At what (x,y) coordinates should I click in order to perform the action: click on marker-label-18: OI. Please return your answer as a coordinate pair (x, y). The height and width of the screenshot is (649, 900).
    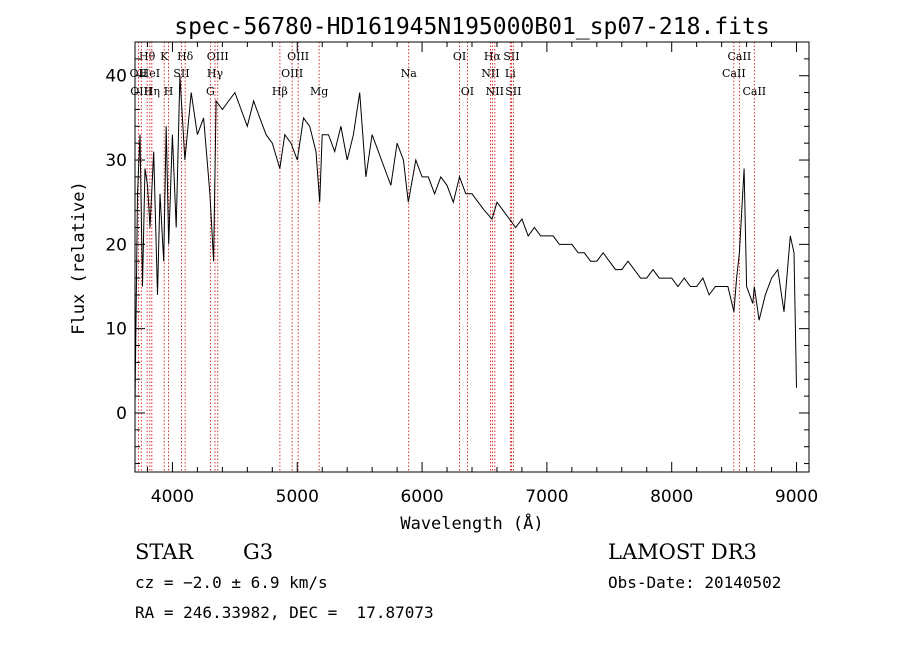
    Looking at the image, I should click on (467, 91).